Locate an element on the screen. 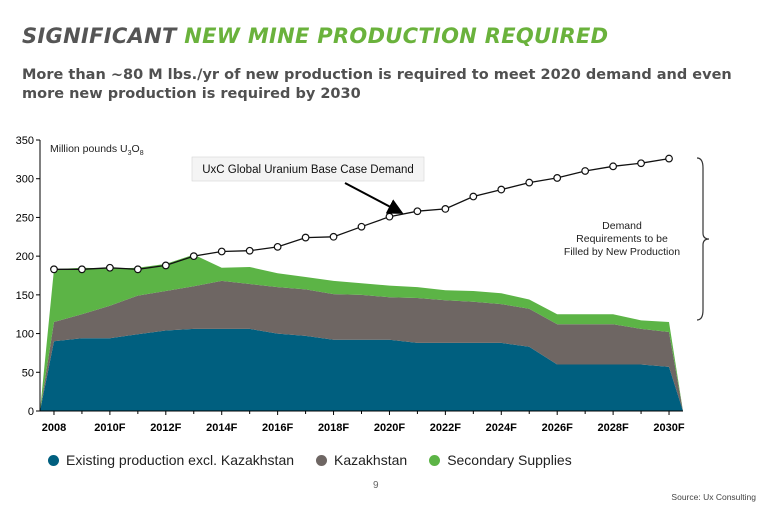  legend-item-secondary: Secondary Supplies is located at coordinates (500, 460).